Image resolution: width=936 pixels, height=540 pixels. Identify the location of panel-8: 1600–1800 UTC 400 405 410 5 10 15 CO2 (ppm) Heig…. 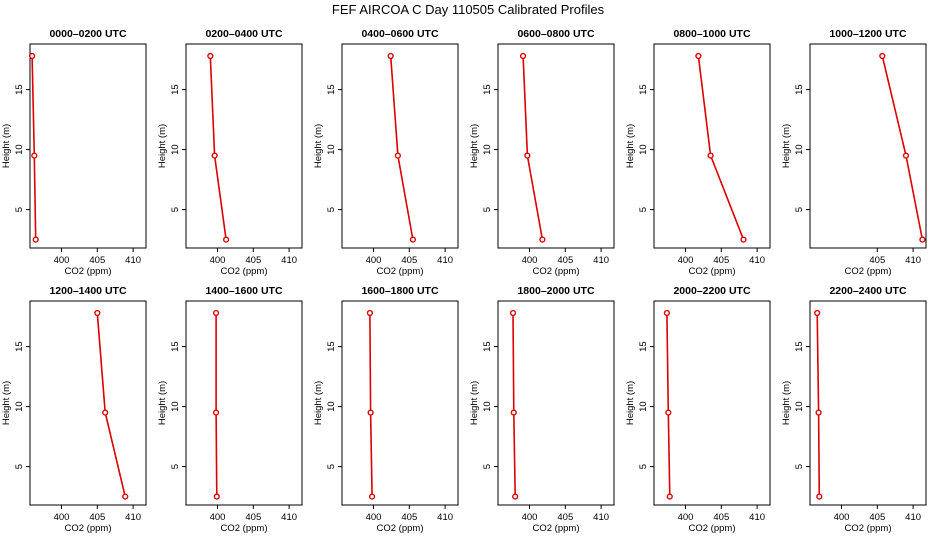
(386, 409).